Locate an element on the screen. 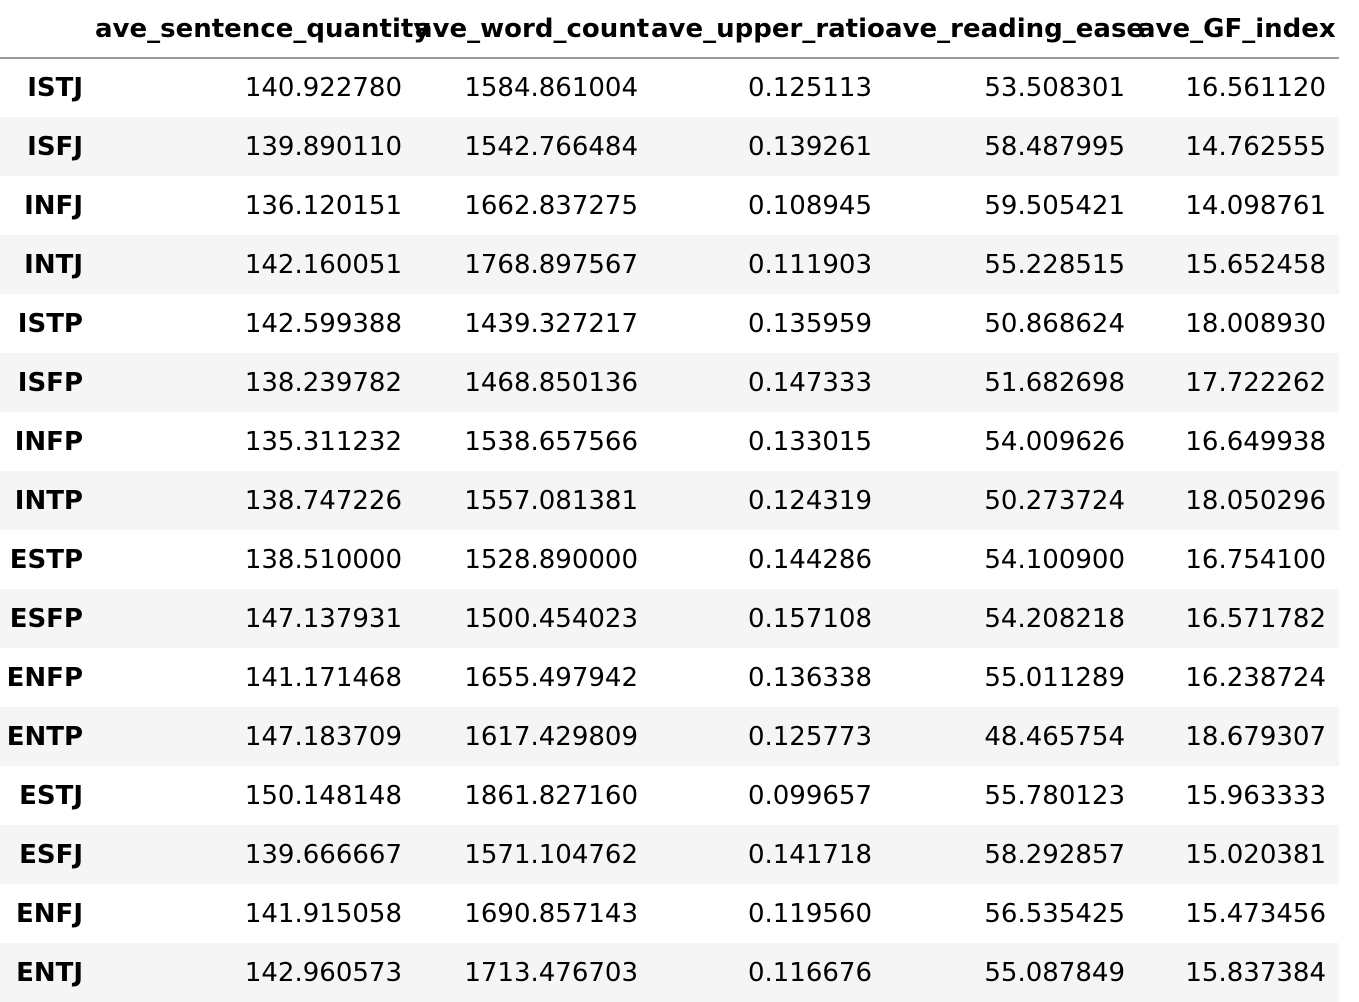 The width and height of the screenshot is (1359, 1002). row-label: ESFP is located at coordinates (46, 618).